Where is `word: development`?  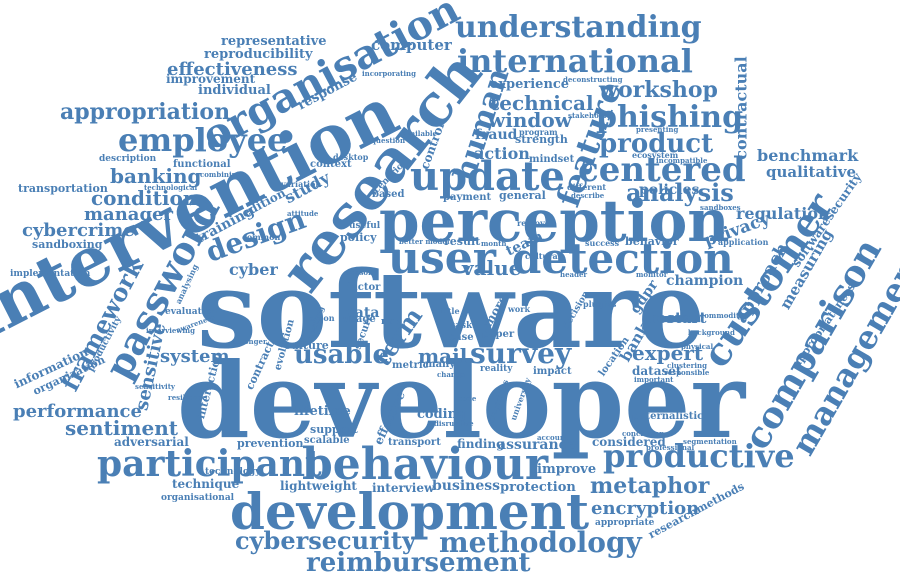 word: development is located at coordinates (410, 511).